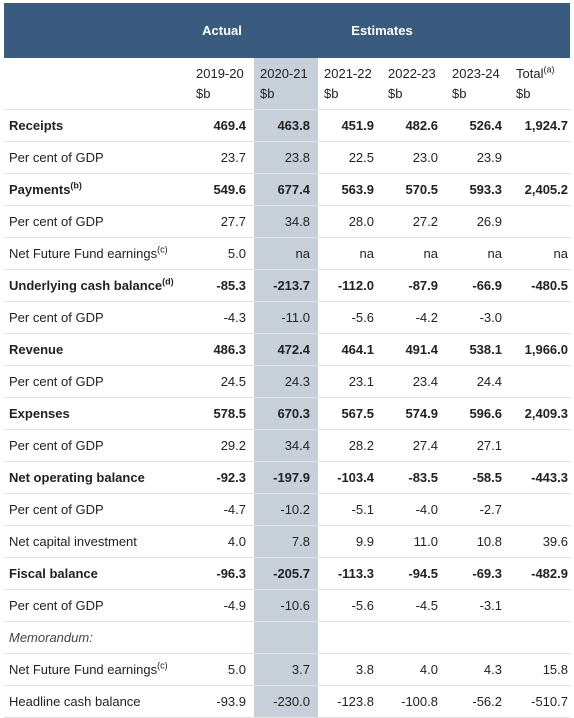  What do you see at coordinates (549, 573) in the screenshot?
I see `value-cell: -482.9` at bounding box center [549, 573].